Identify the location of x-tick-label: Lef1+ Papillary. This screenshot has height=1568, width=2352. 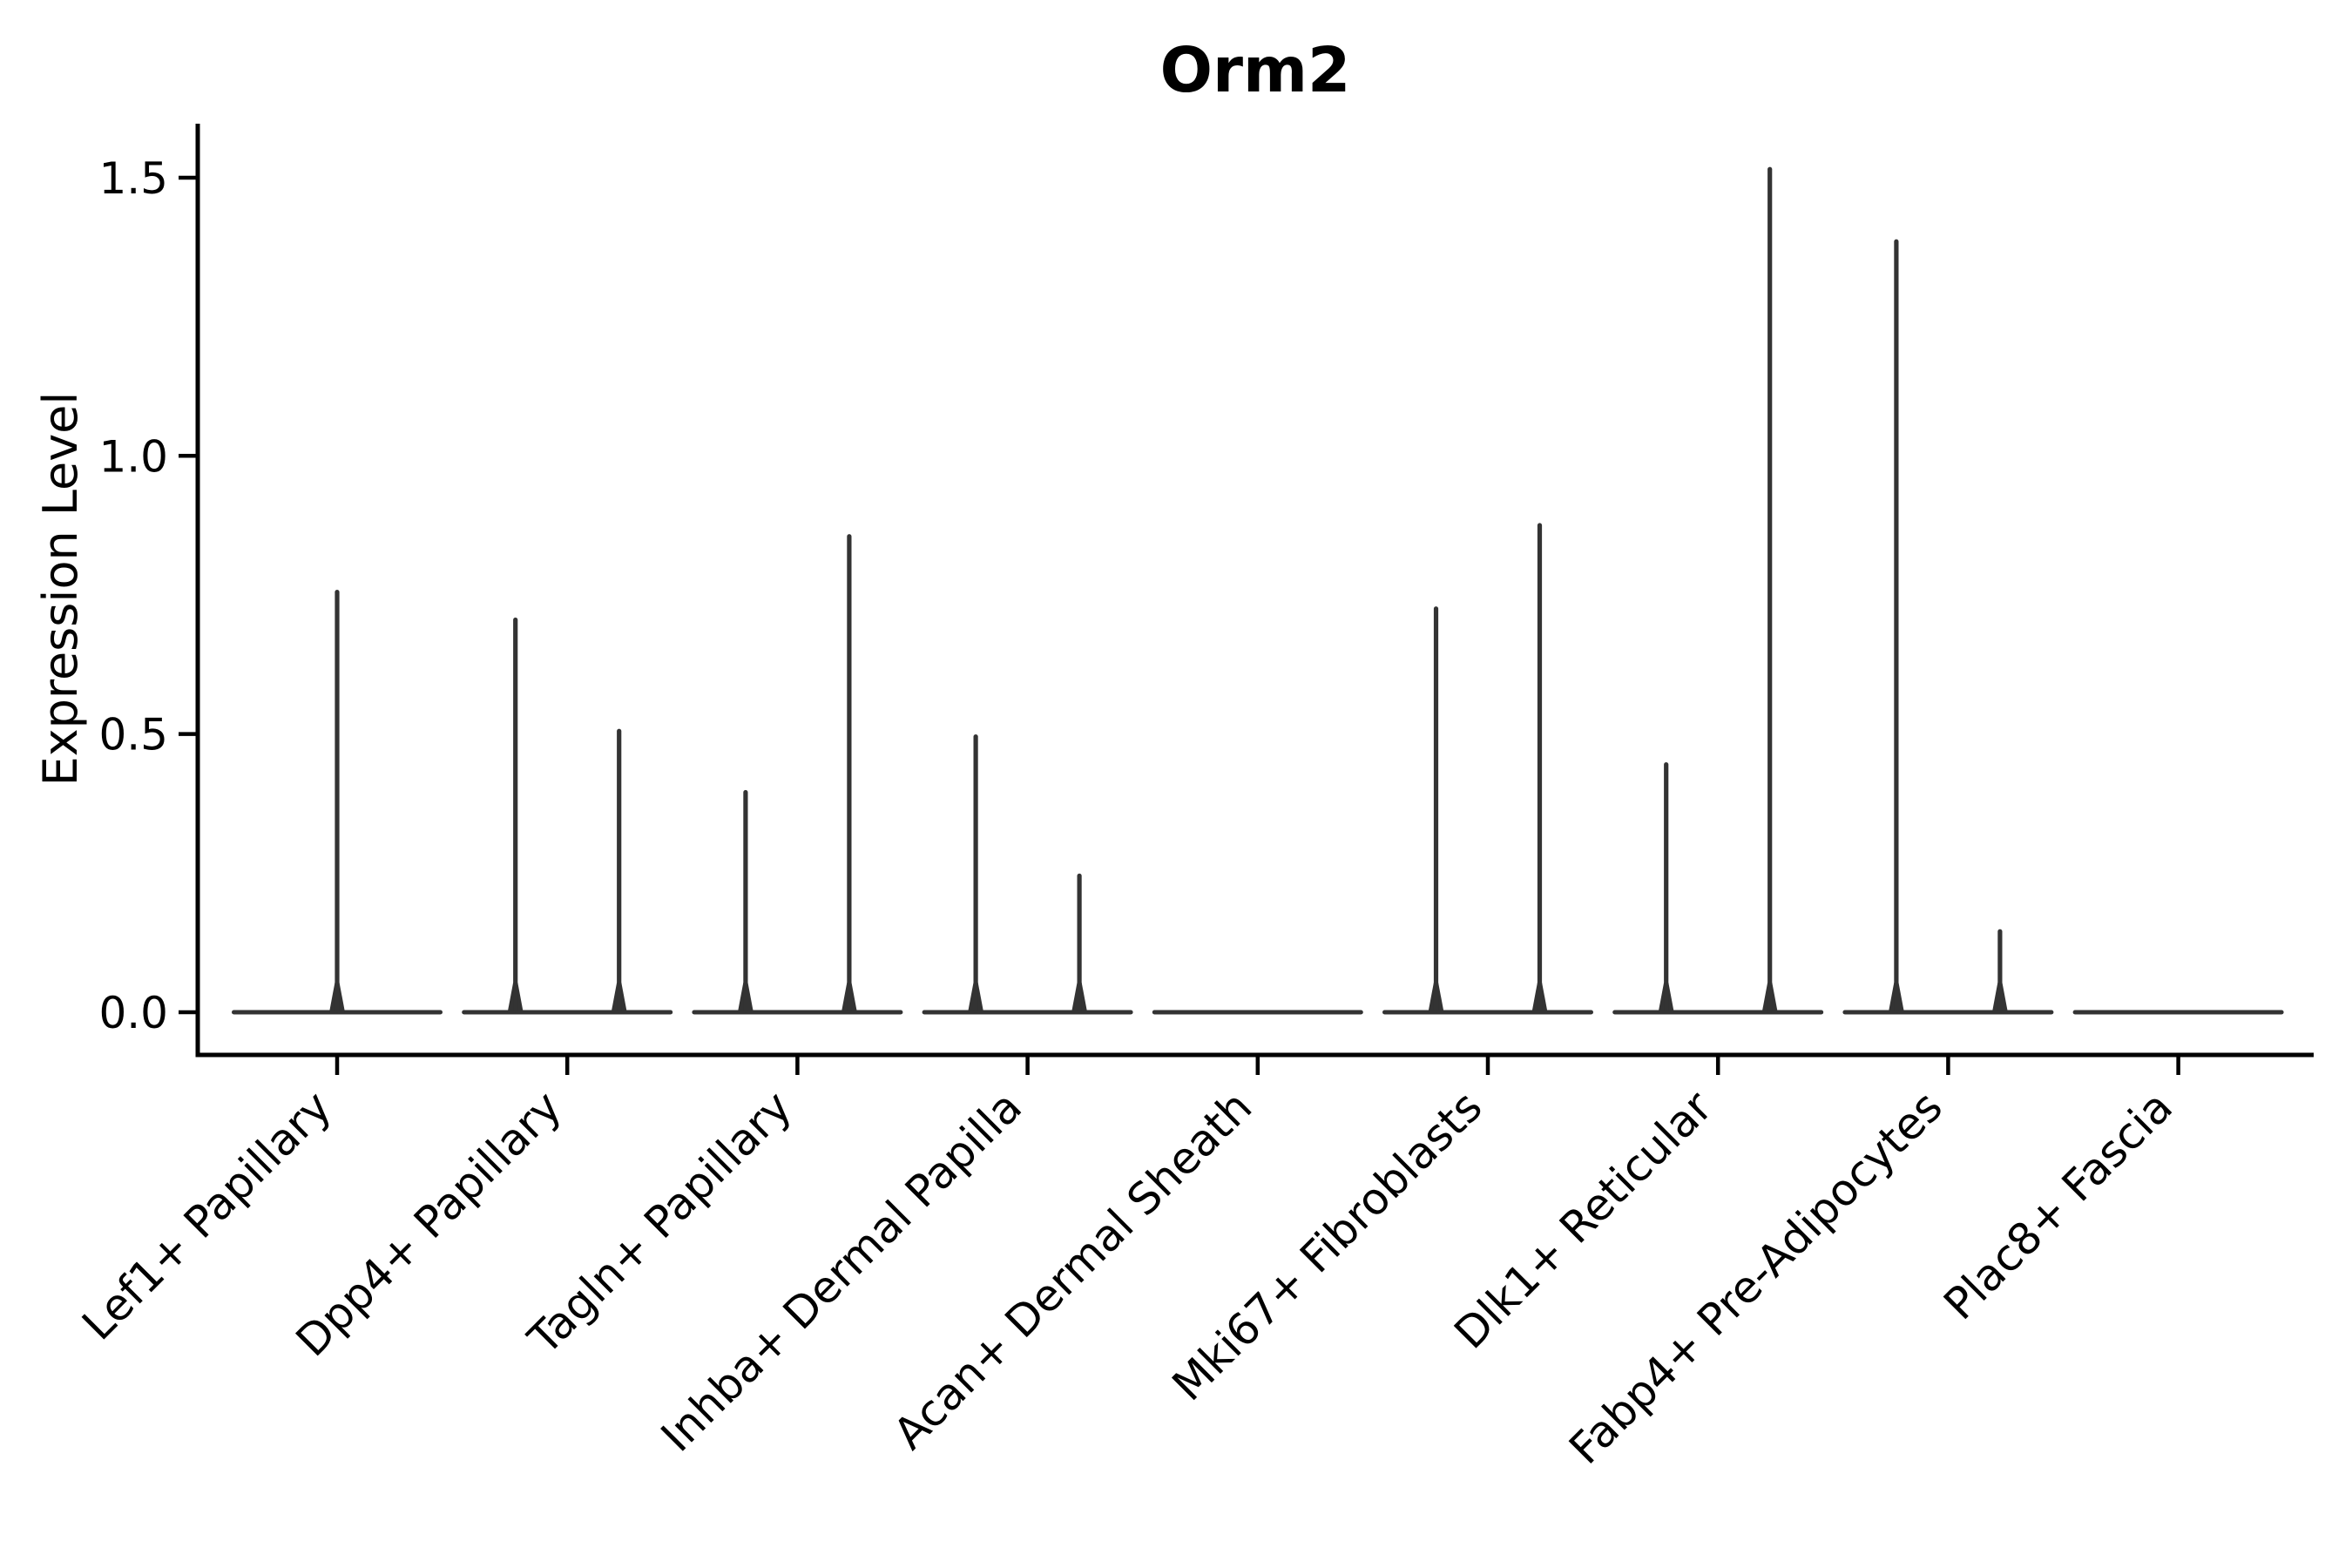
(206, 1215).